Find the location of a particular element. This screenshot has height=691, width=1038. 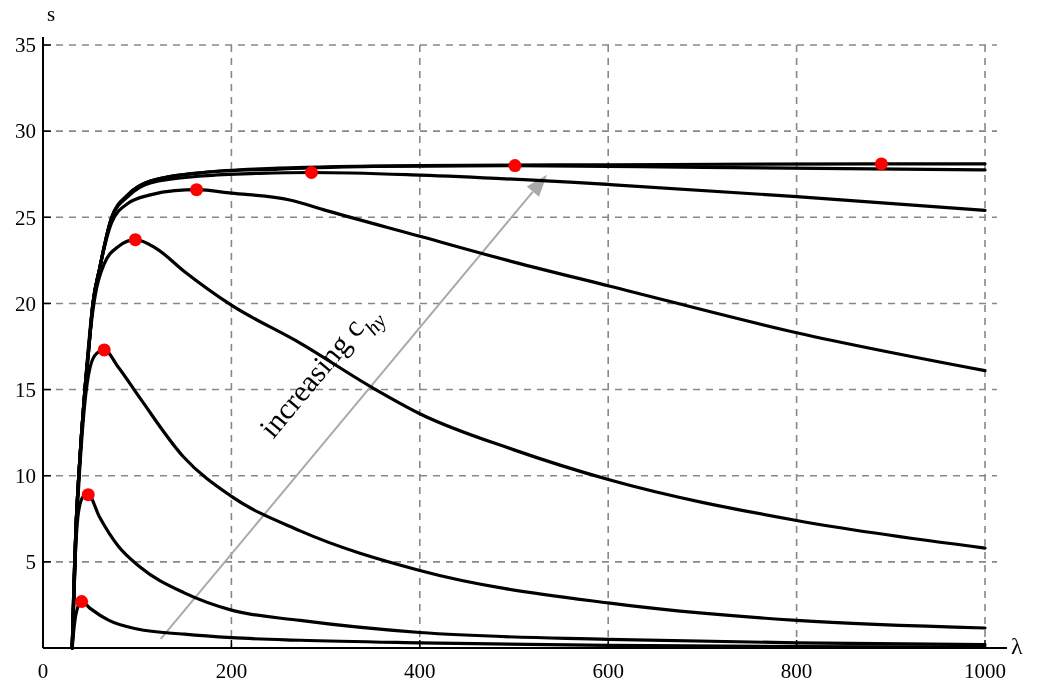

y-tick-label: 30 is located at coordinates (25, 131).